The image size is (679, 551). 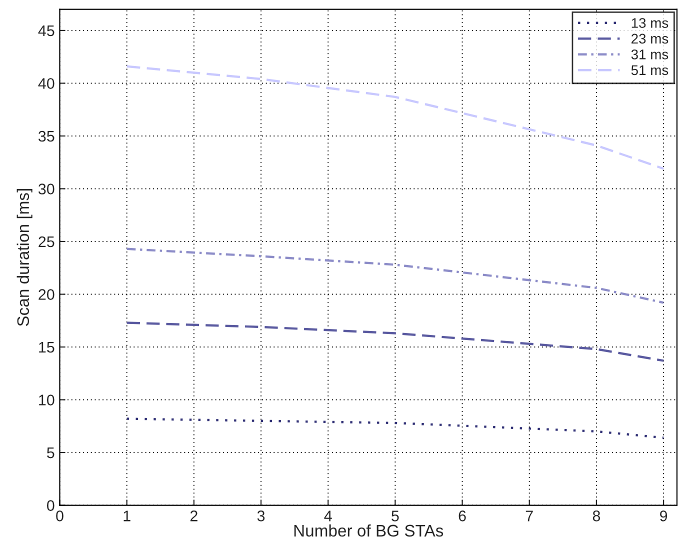 What do you see at coordinates (395, 516) in the screenshot?
I see `x-tick-label: 5` at bounding box center [395, 516].